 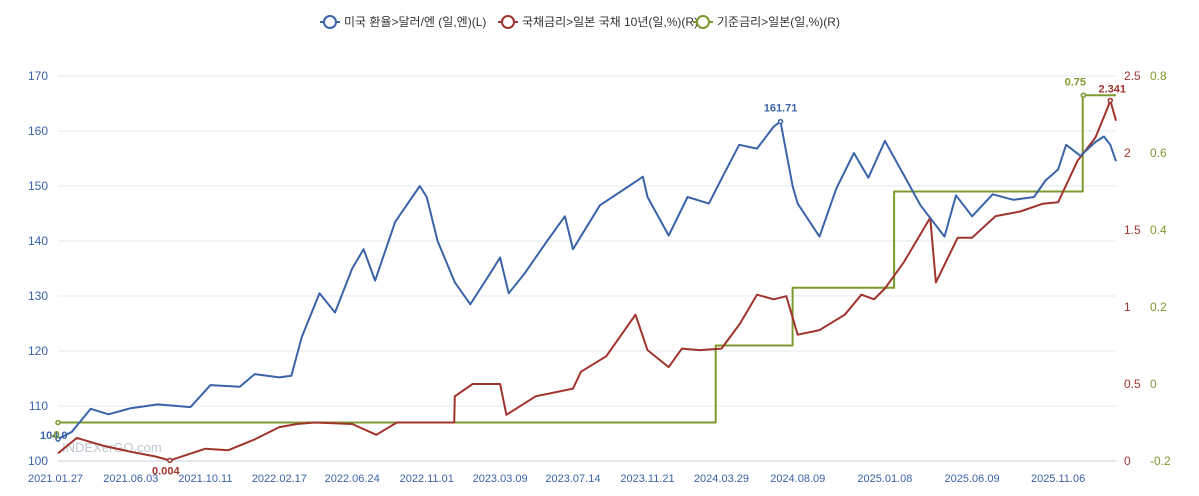 What do you see at coordinates (1058, 479) in the screenshot?
I see `x-tick-label: 2025.11.06` at bounding box center [1058, 479].